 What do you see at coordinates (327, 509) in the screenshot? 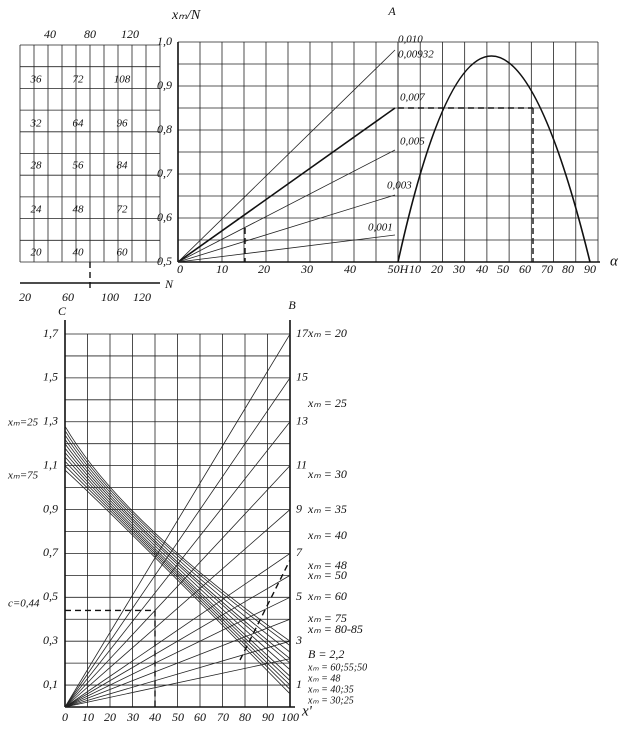
I see `note: xₘ = 35` at bounding box center [327, 509].